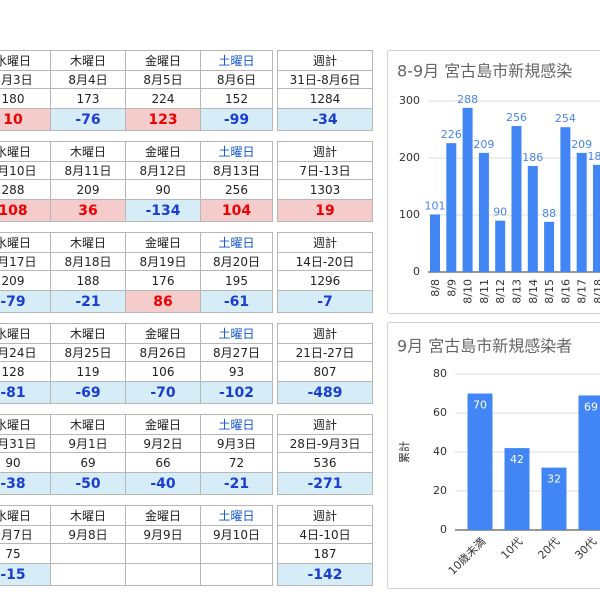  Describe the element at coordinates (435, 288) in the screenshot. I see `x-tick-label: 8/8` at that location.